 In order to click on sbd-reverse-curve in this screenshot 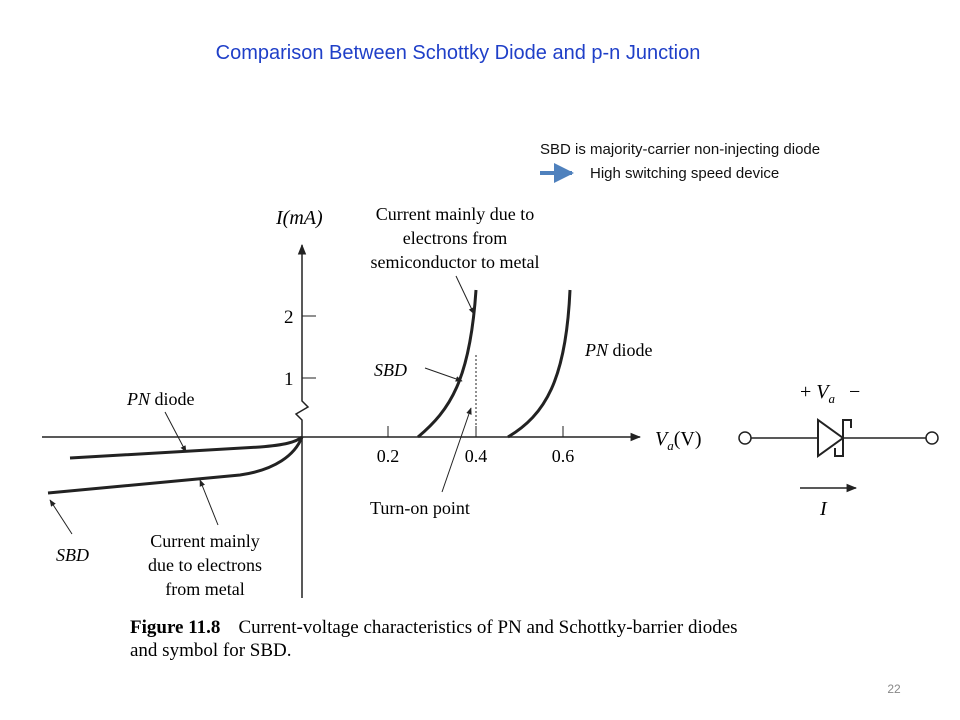, I will do `click(175, 465)`.